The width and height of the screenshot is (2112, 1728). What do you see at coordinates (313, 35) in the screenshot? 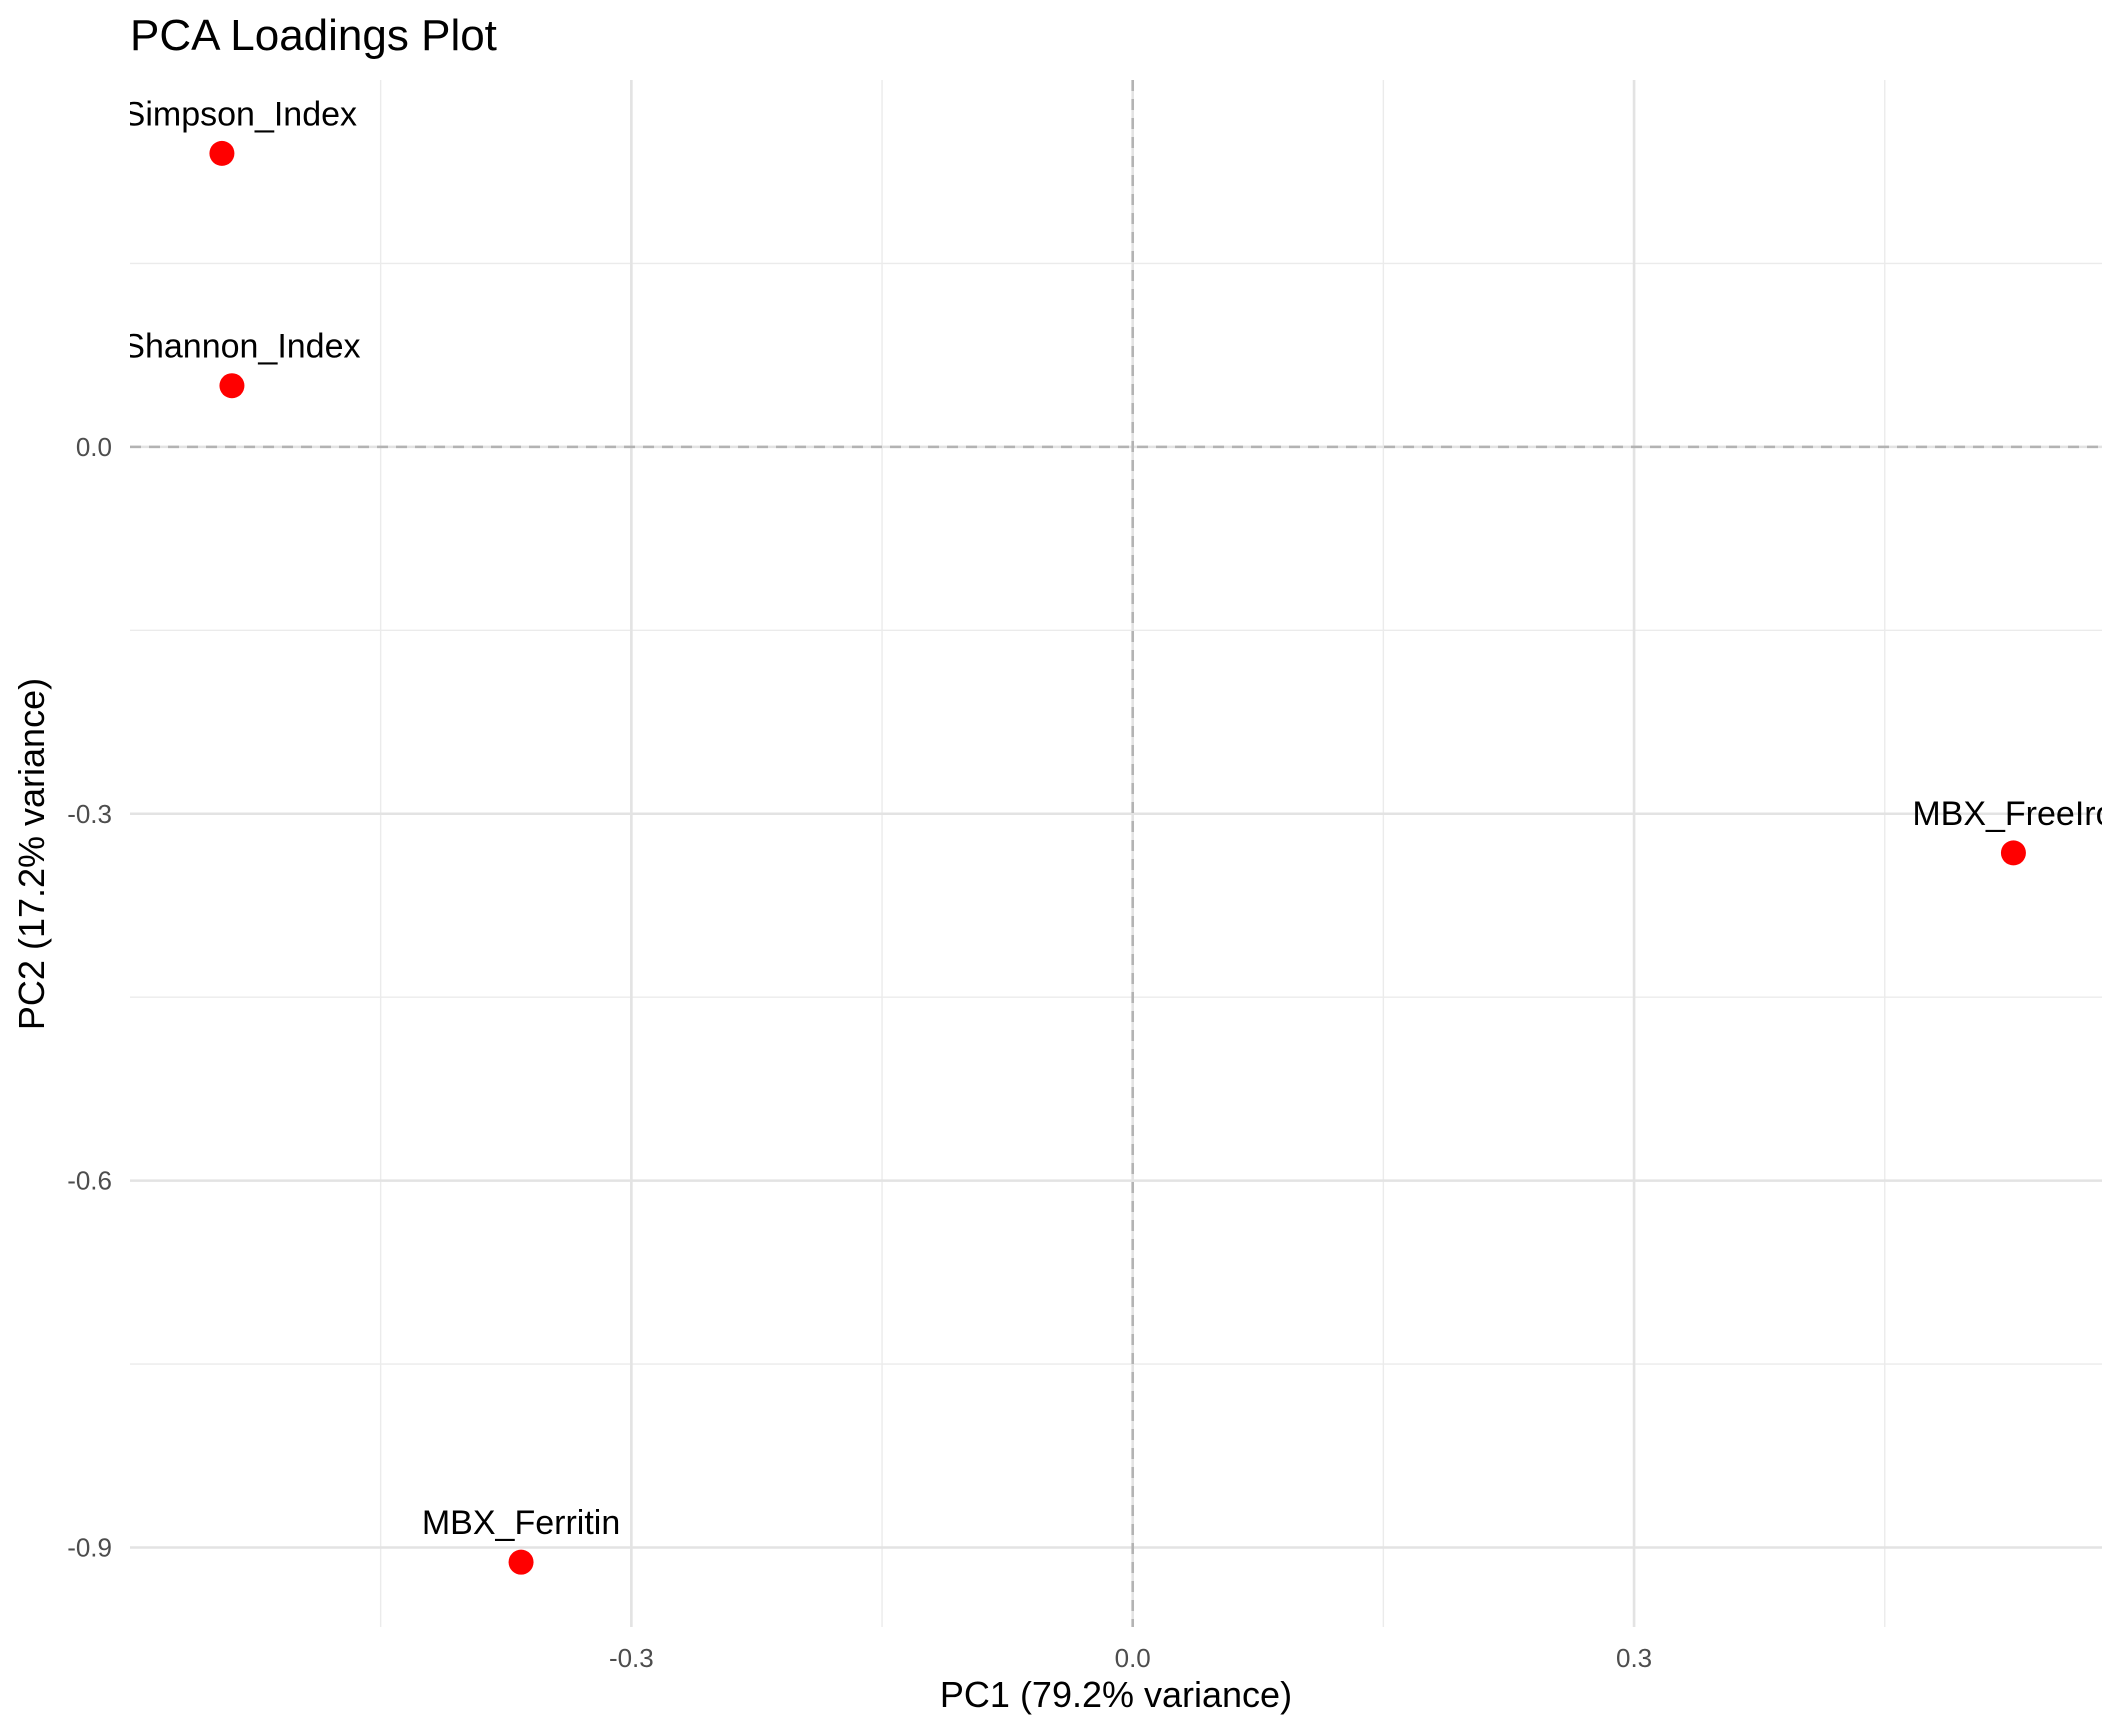
I see `chart-title: PCA Loadings Plot` at bounding box center [313, 35].